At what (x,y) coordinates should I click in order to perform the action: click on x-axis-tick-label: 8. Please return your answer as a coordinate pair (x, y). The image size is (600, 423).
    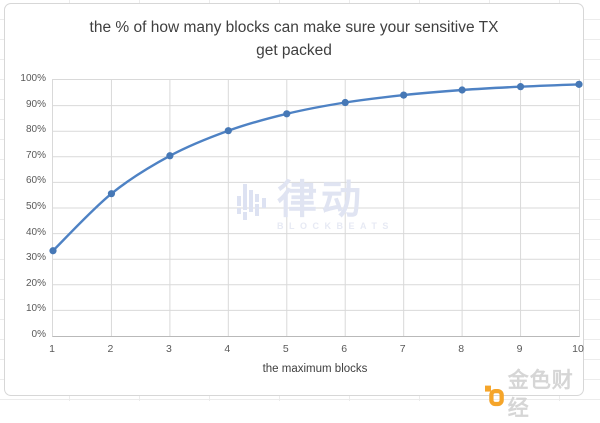
    Looking at the image, I should click on (461, 349).